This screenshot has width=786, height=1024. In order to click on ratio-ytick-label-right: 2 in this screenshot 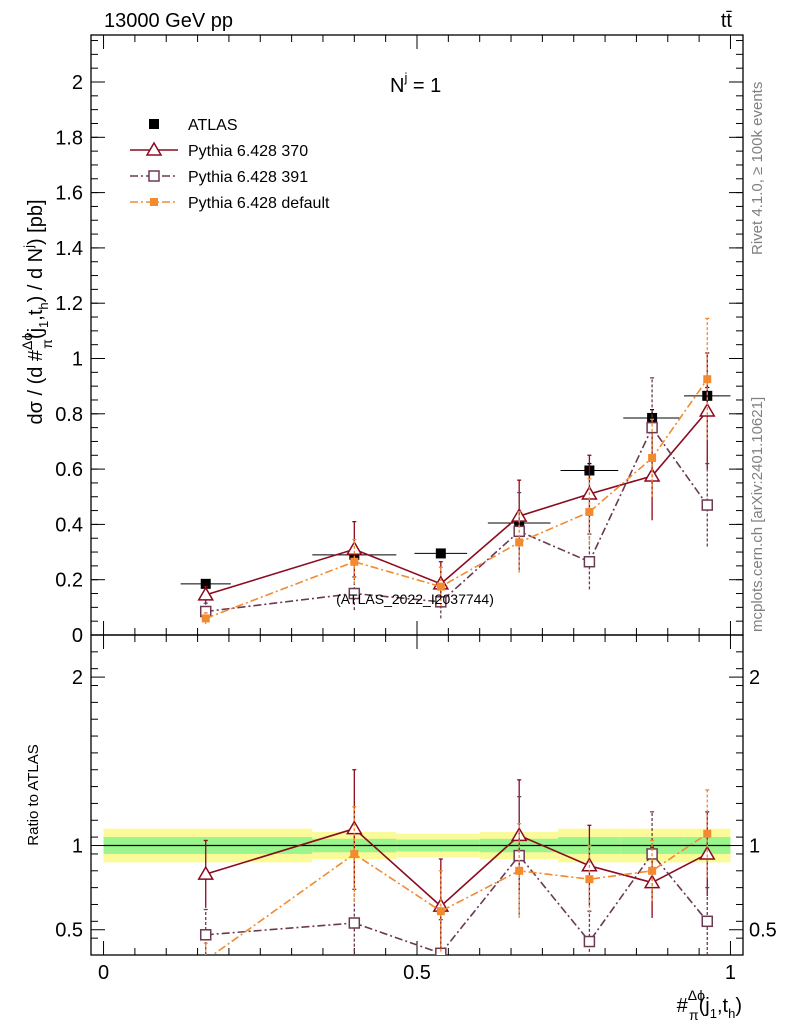, I will do `click(754, 678)`.